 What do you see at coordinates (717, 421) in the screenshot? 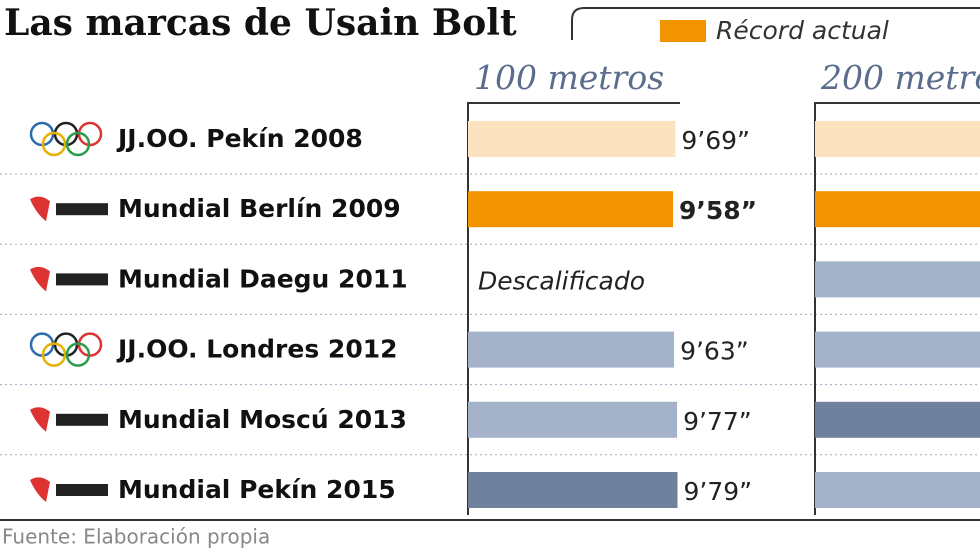
I see `value-label: 9’77”` at bounding box center [717, 421].